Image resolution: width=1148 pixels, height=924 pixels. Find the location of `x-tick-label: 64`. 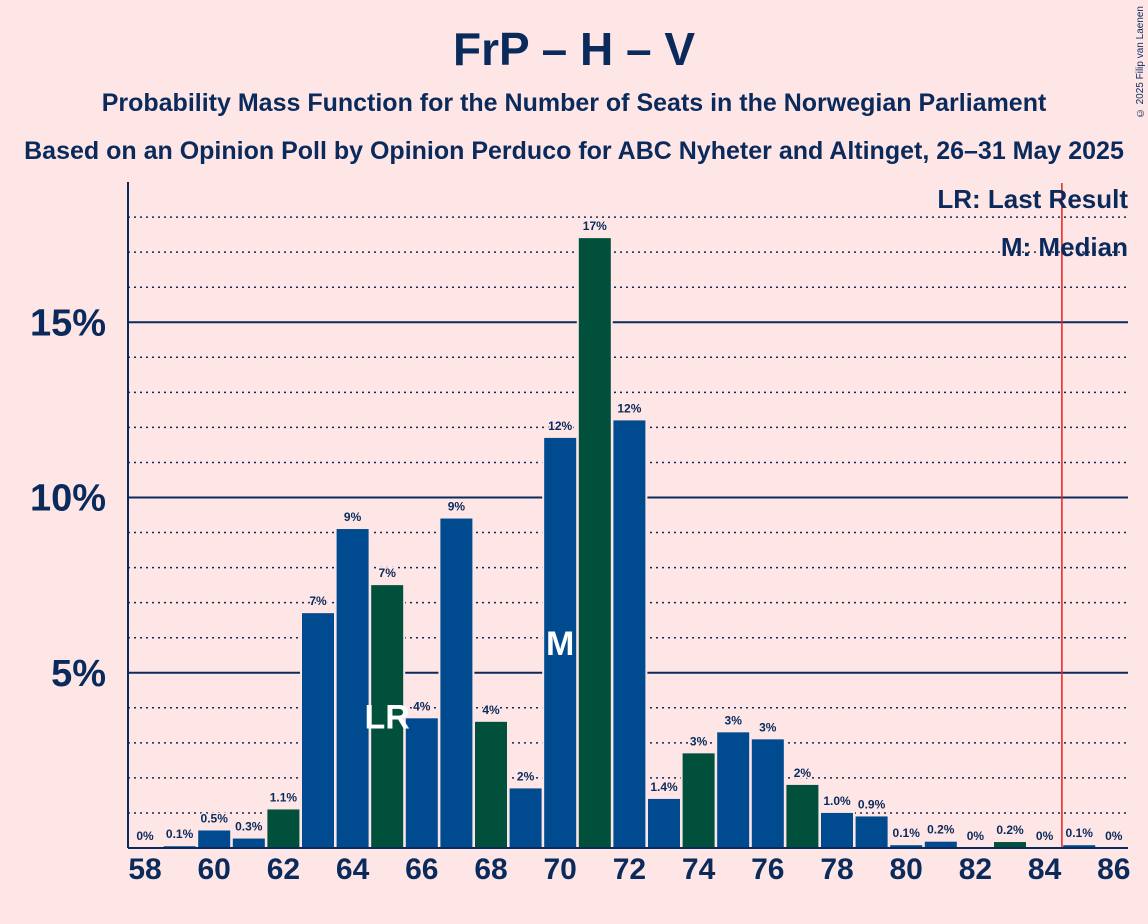

x-tick-label: 64 is located at coordinates (353, 869).